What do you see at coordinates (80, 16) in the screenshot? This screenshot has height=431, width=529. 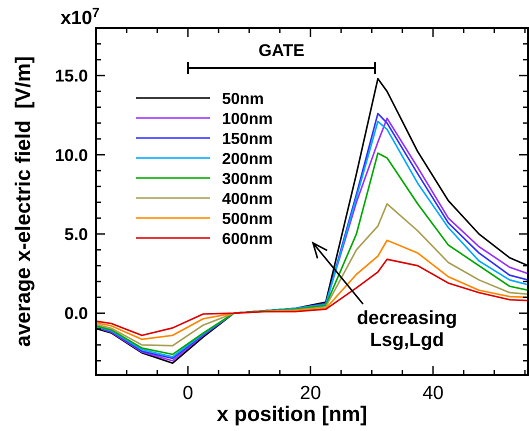 I see `annotation: x10$^{7}$` at bounding box center [80, 16].